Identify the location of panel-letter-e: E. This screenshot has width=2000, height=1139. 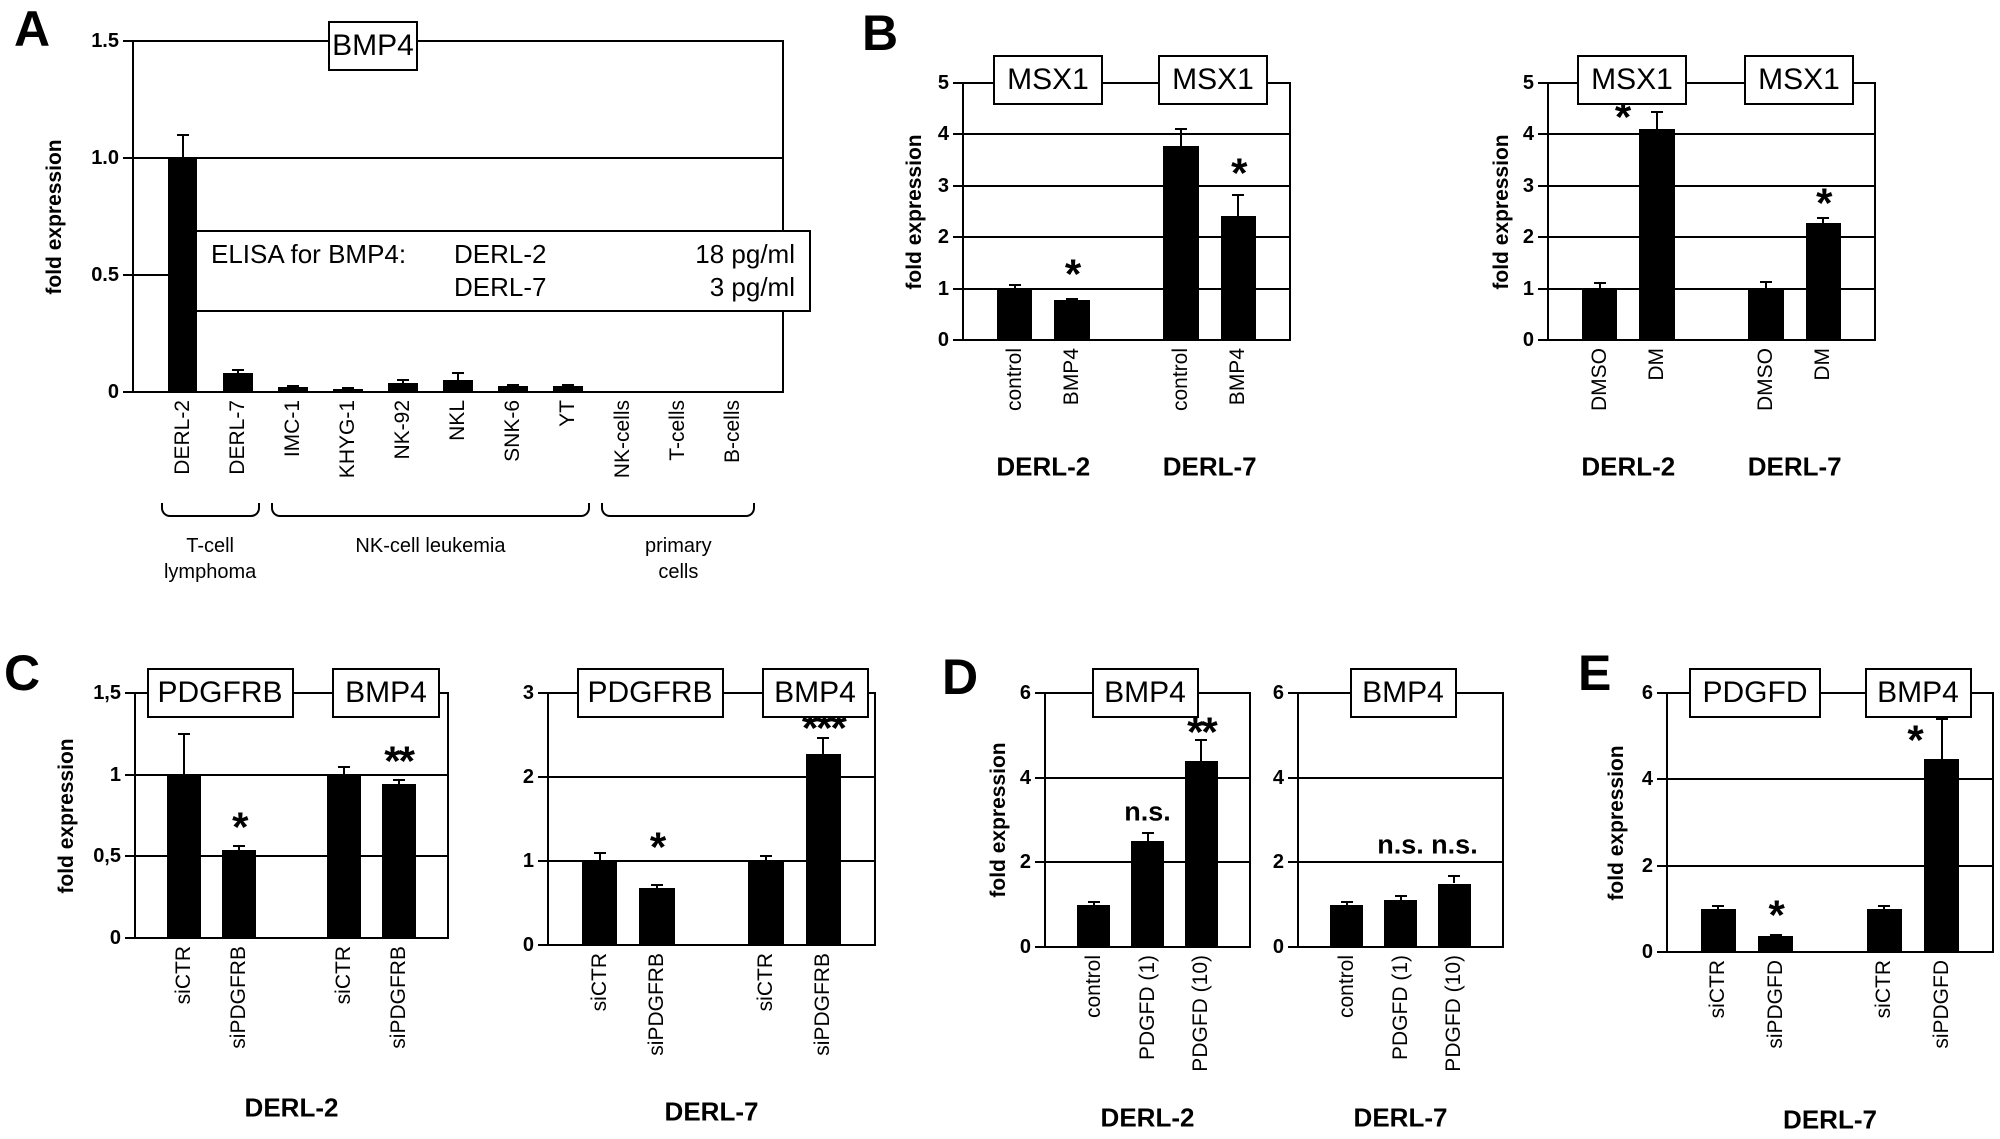
(1595, 673).